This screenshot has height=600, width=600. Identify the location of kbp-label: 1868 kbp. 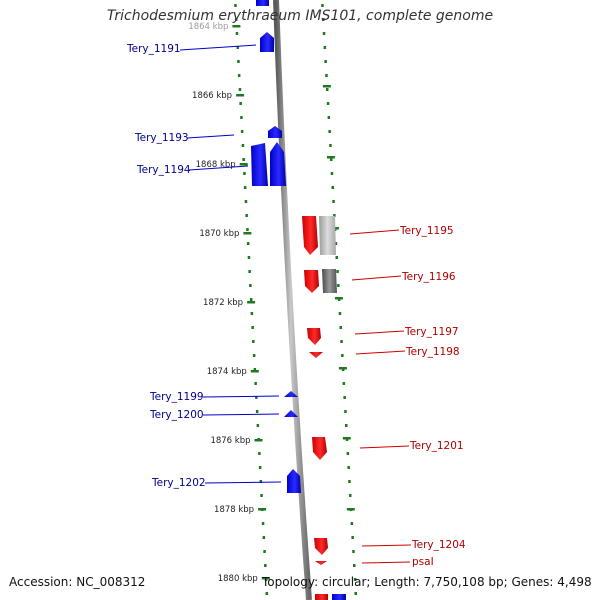
(216, 165).